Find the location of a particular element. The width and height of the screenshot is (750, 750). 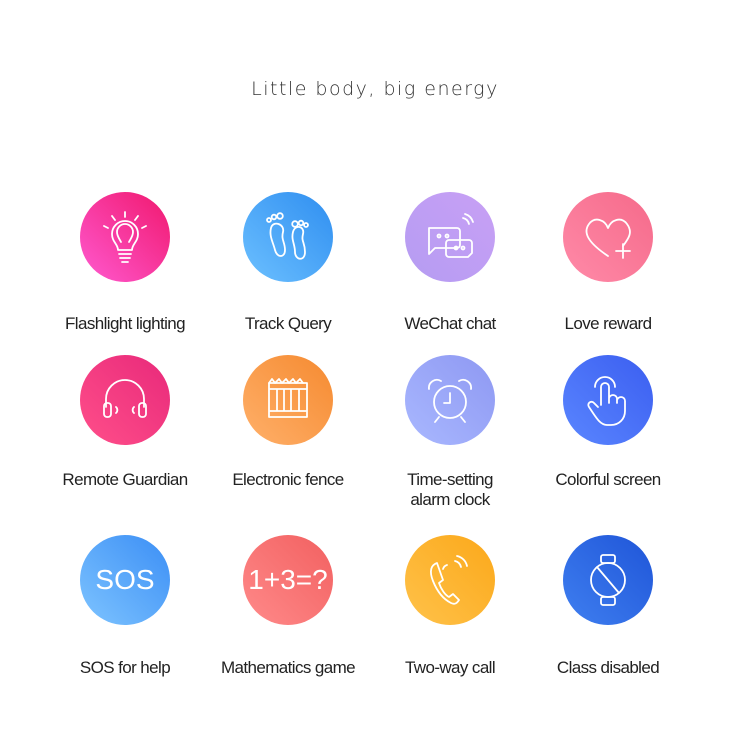

feature-label: Time-setting alarm clock is located at coordinates (450, 489).